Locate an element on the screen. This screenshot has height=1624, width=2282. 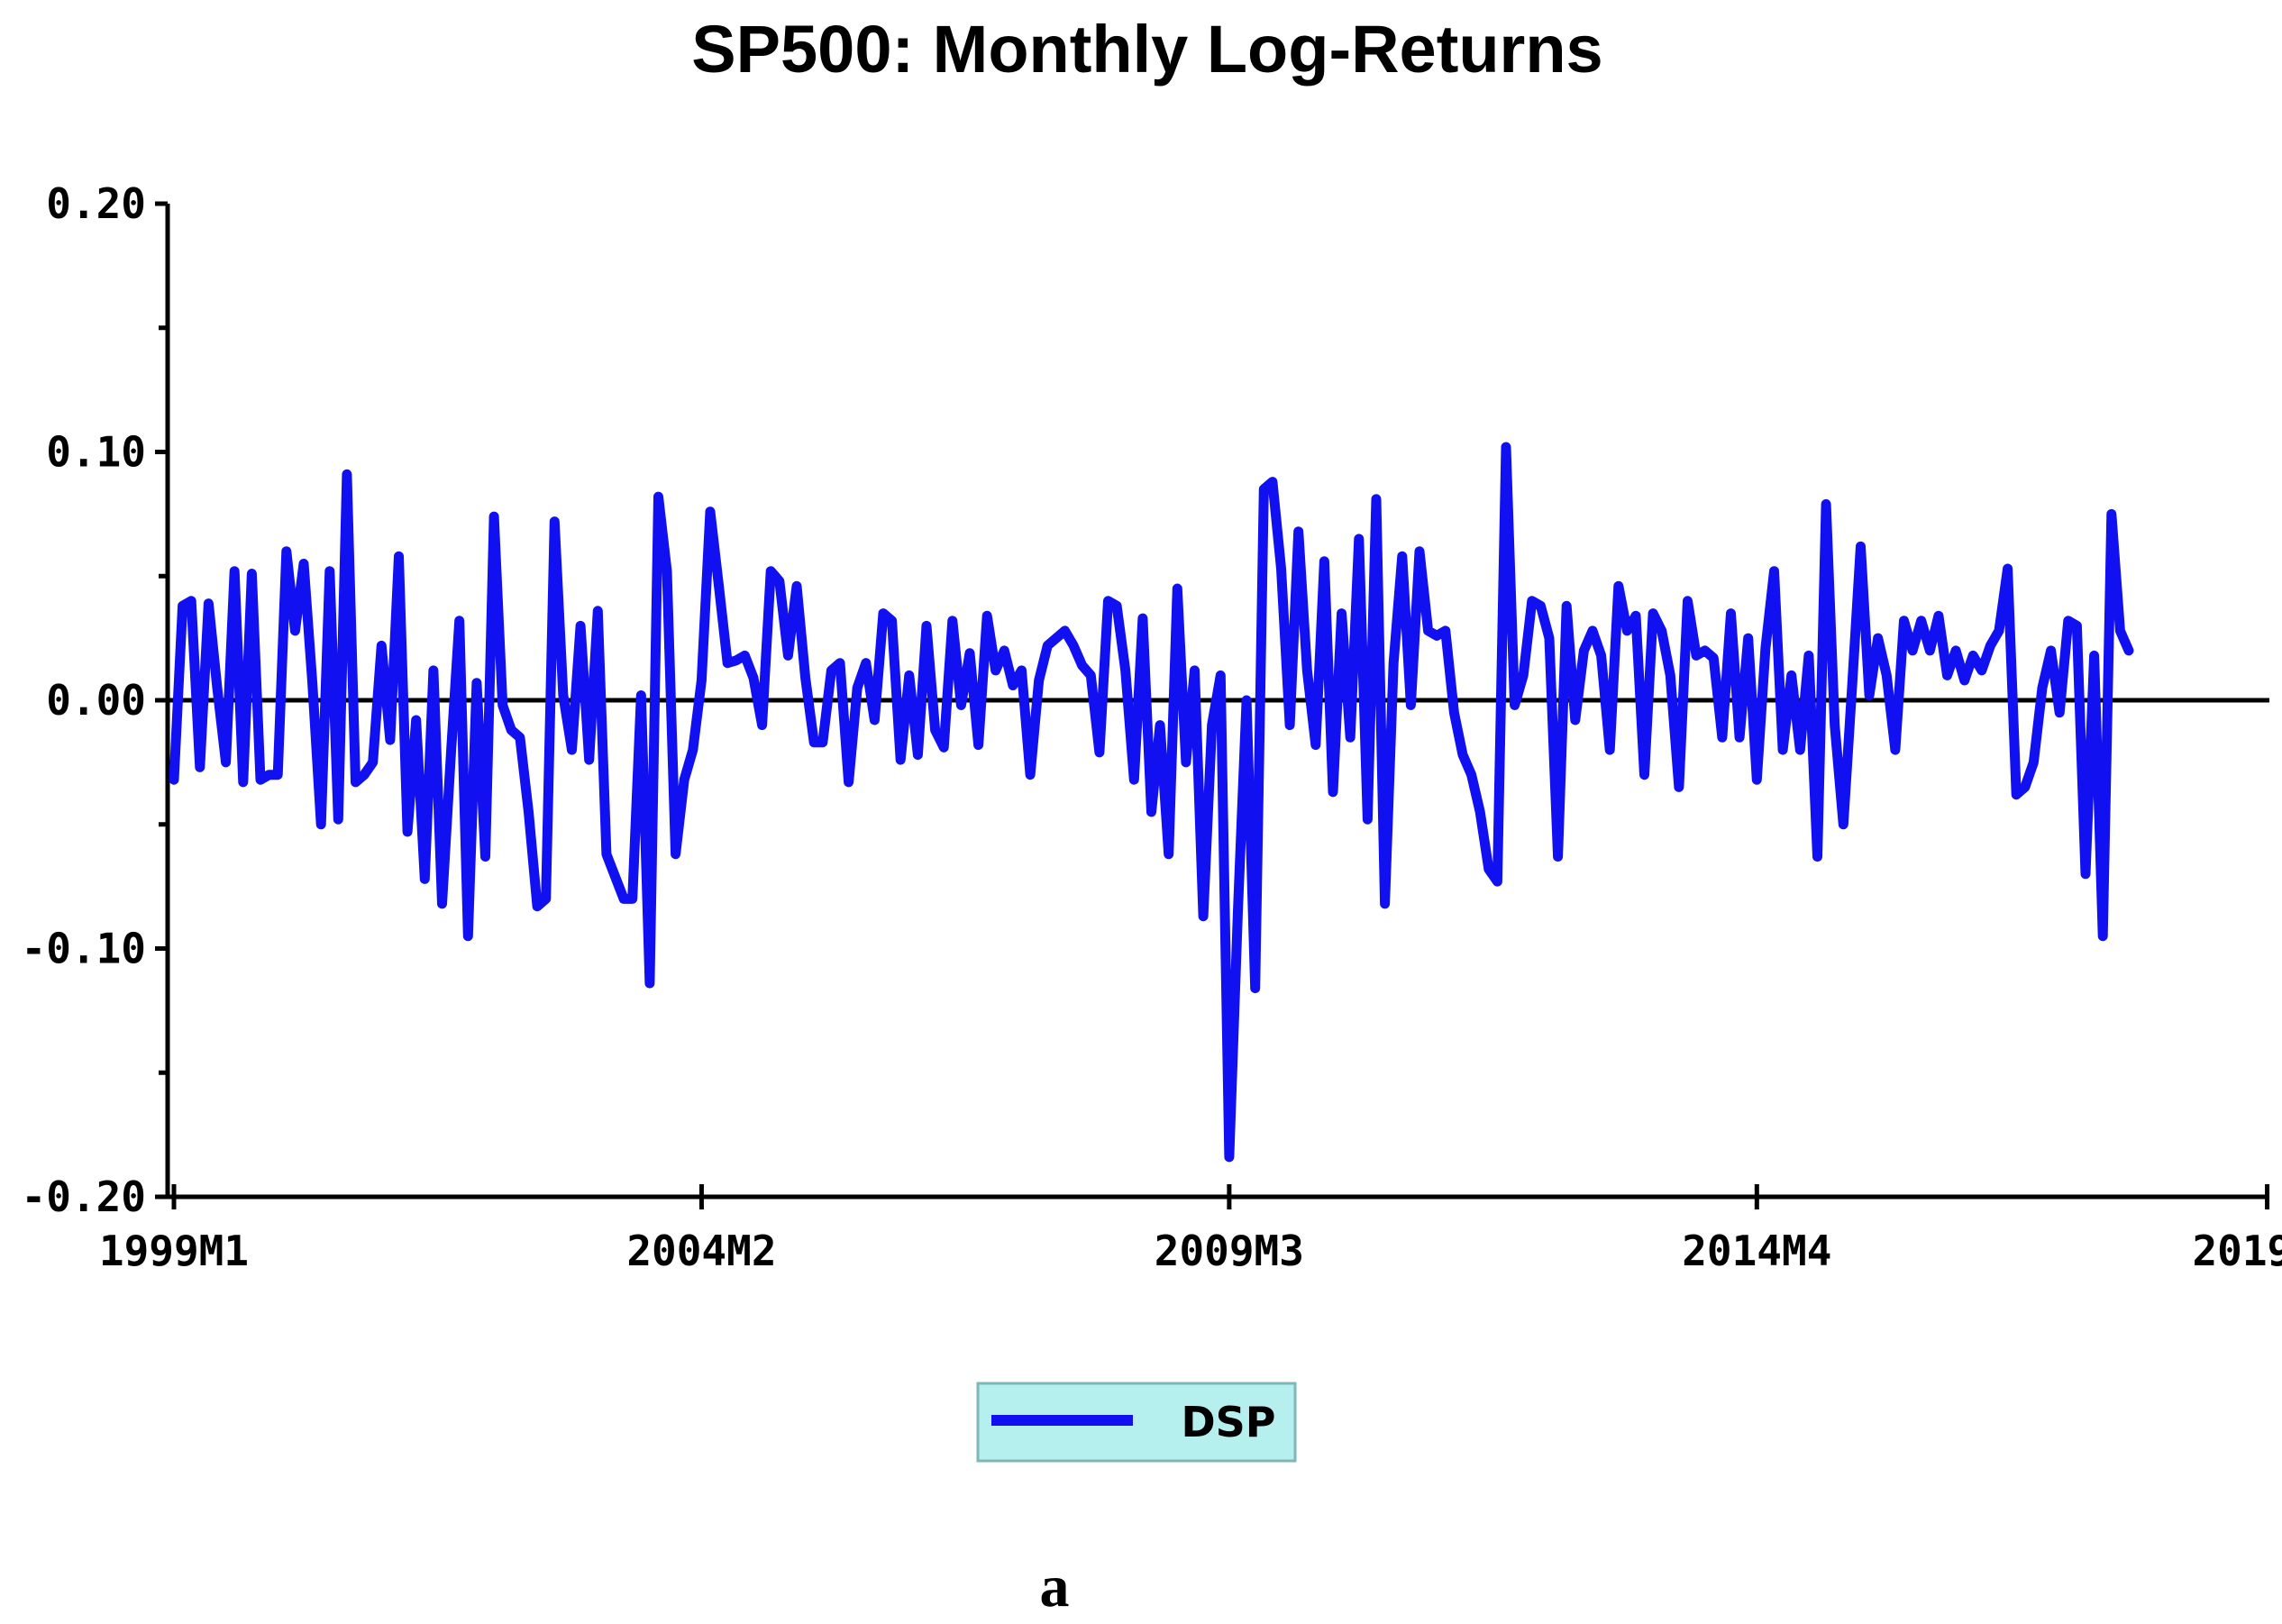
y-tick-label: -0.20 is located at coordinates (84, 1196).